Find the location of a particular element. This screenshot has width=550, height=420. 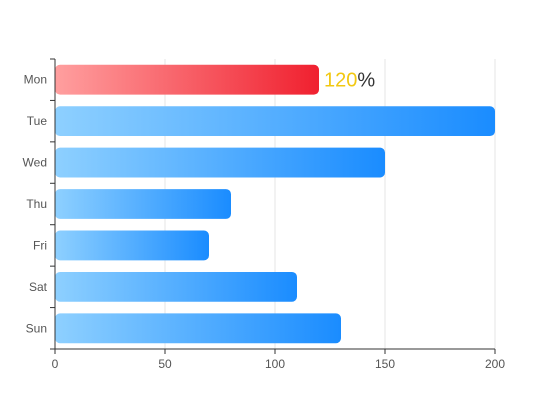

data-label-suffix: % is located at coordinates (366, 81).